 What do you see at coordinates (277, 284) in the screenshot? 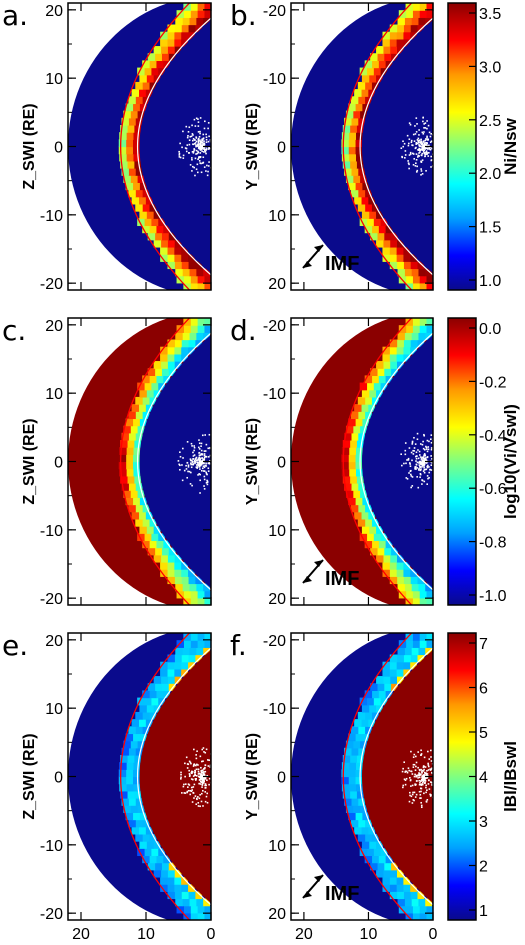
I see `y-tick-label: 20` at bounding box center [277, 284].